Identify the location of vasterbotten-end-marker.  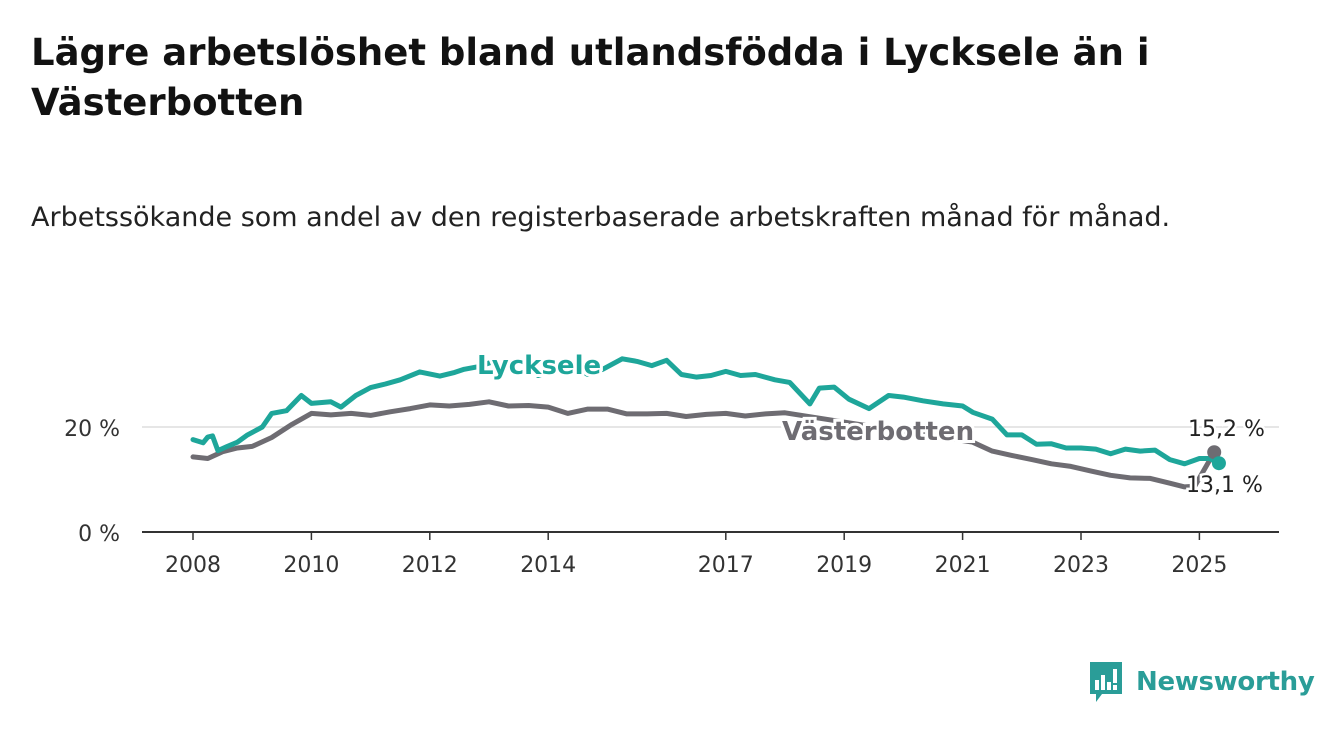
(1214, 452).